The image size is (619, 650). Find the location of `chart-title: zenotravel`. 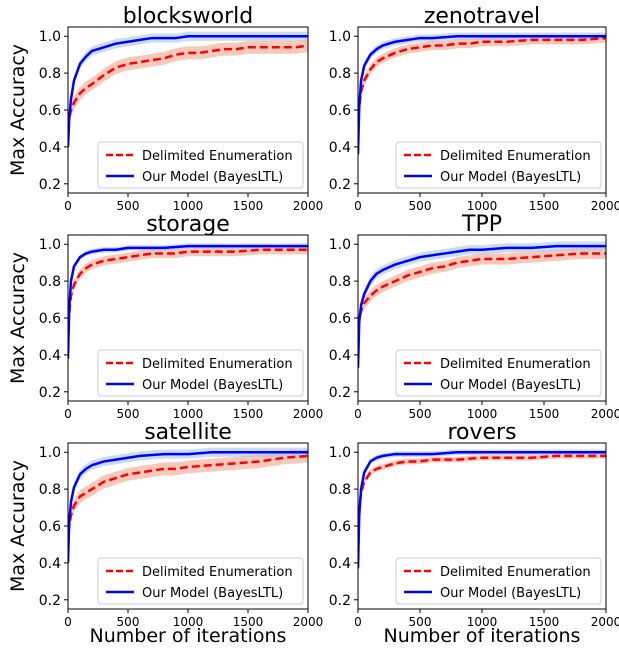

chart-title: zenotravel is located at coordinates (482, 16).